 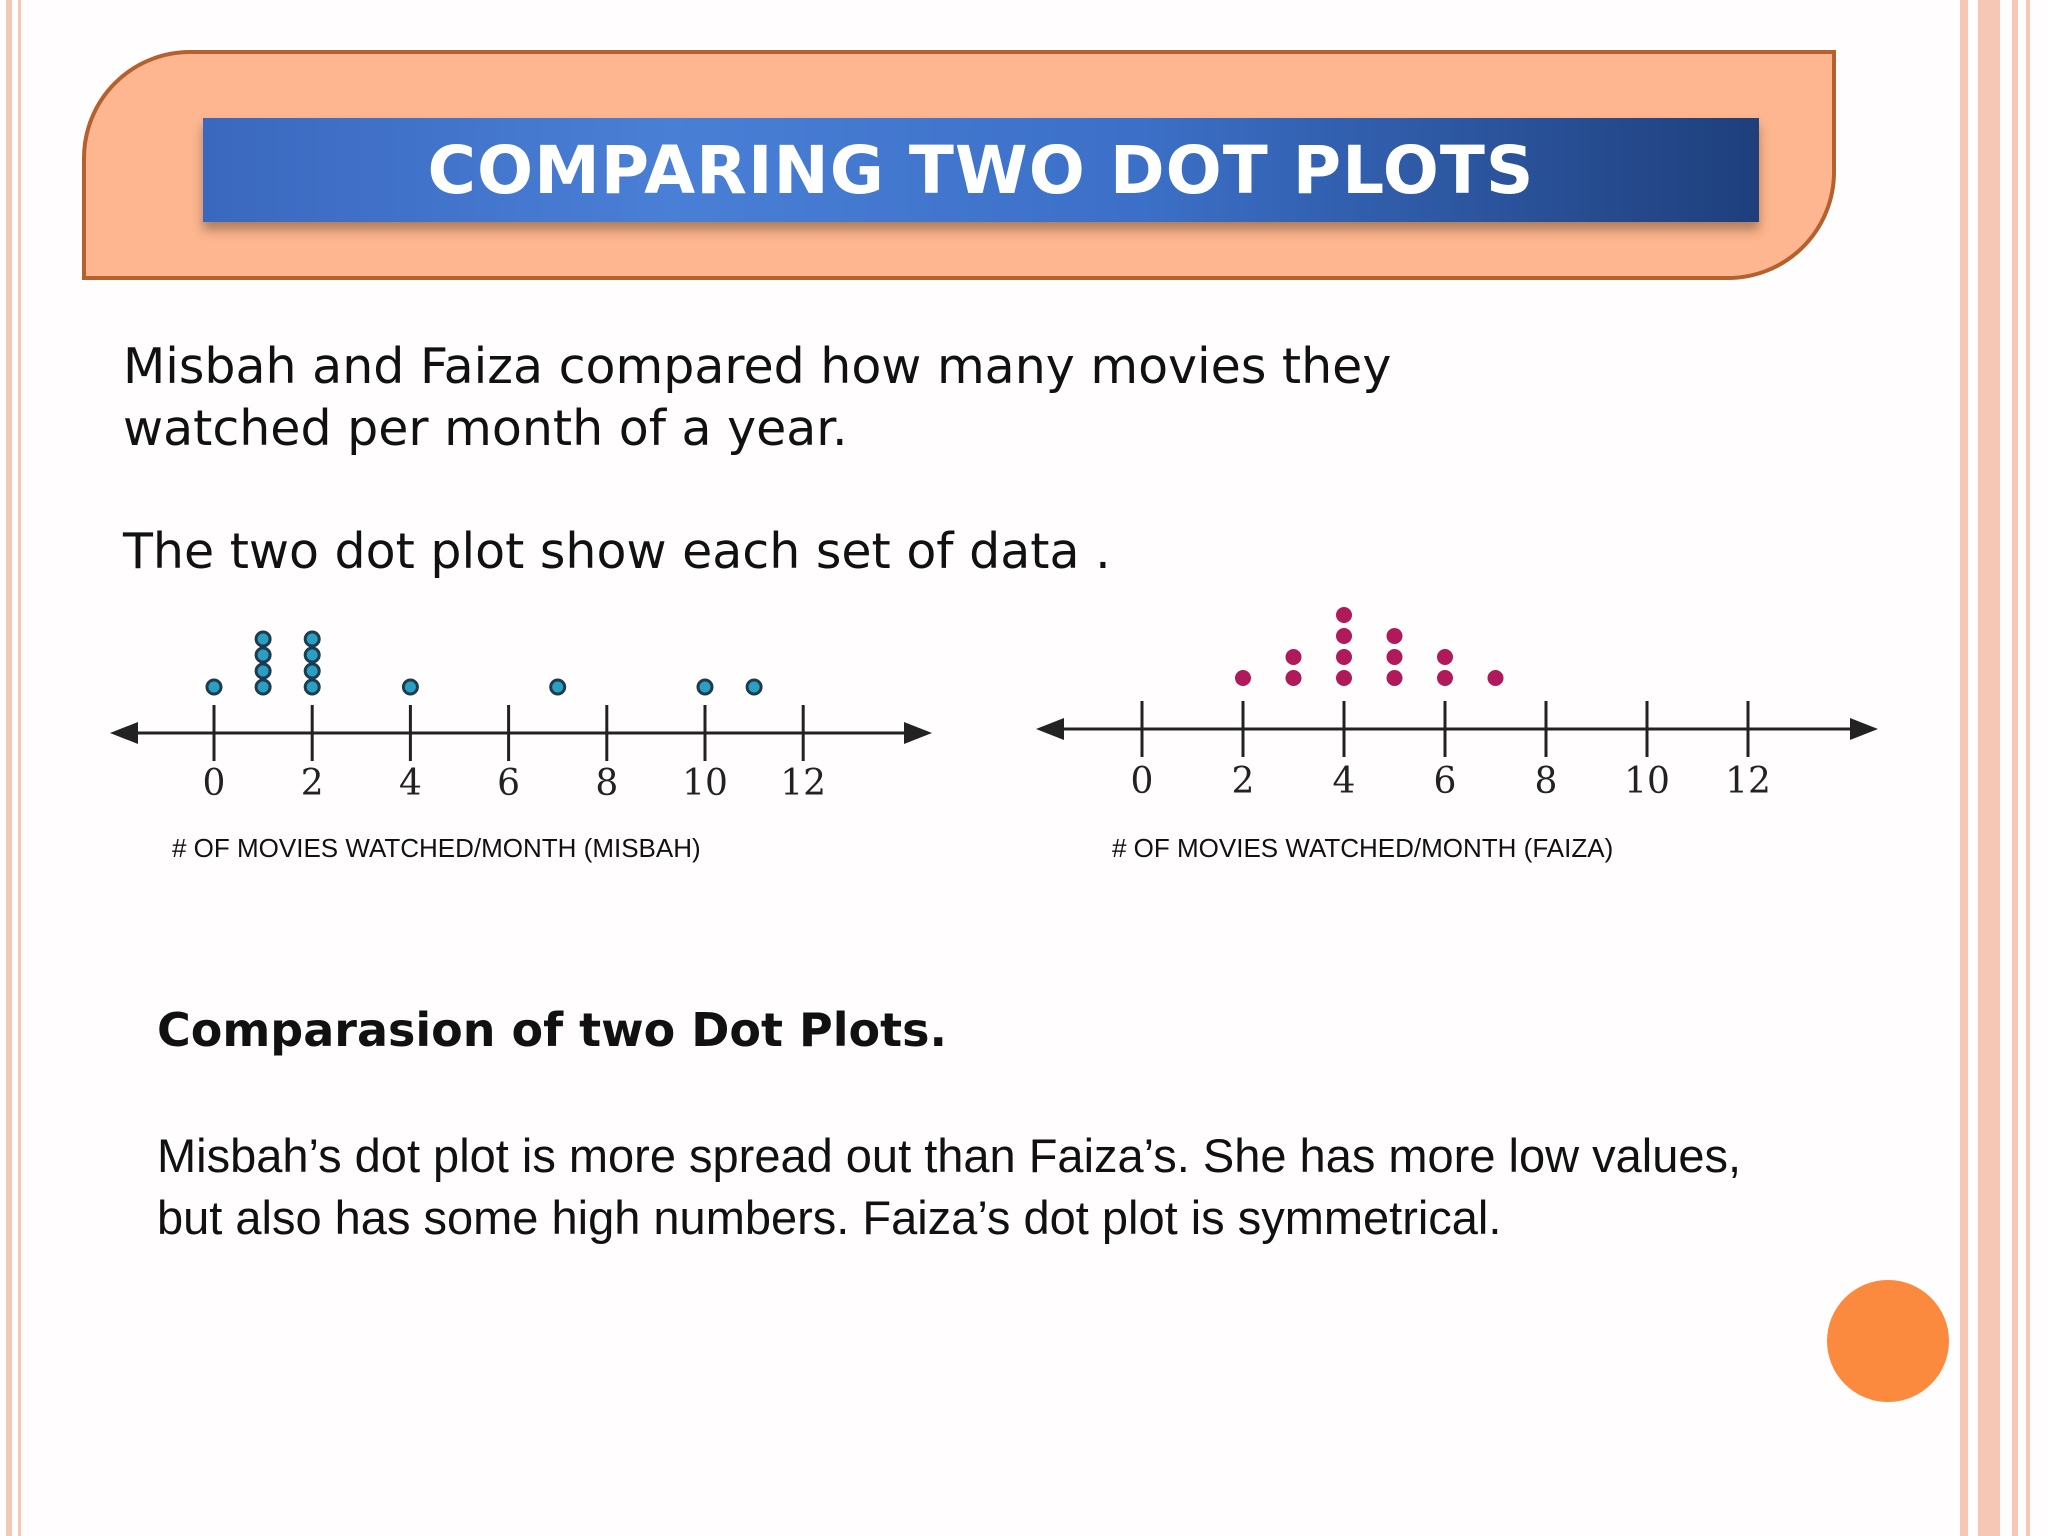 What do you see at coordinates (1142, 781) in the screenshot?
I see `faiza-tick-label: 0` at bounding box center [1142, 781].